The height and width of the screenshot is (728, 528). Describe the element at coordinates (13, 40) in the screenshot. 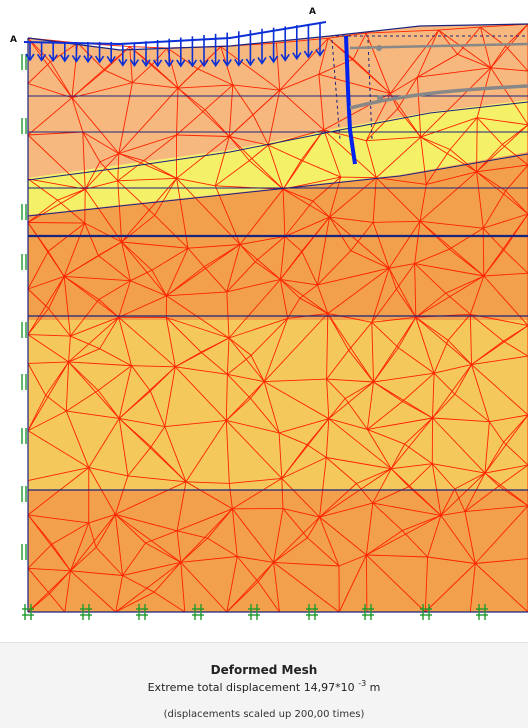

I see `point-a-left-label: A` at that location.